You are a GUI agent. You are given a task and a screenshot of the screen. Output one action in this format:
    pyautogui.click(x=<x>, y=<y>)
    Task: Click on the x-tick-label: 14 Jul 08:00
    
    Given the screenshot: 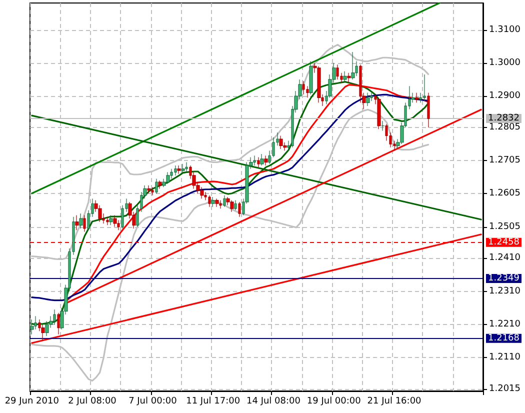 What is the action you would take?
    pyautogui.click(x=273, y=401)
    